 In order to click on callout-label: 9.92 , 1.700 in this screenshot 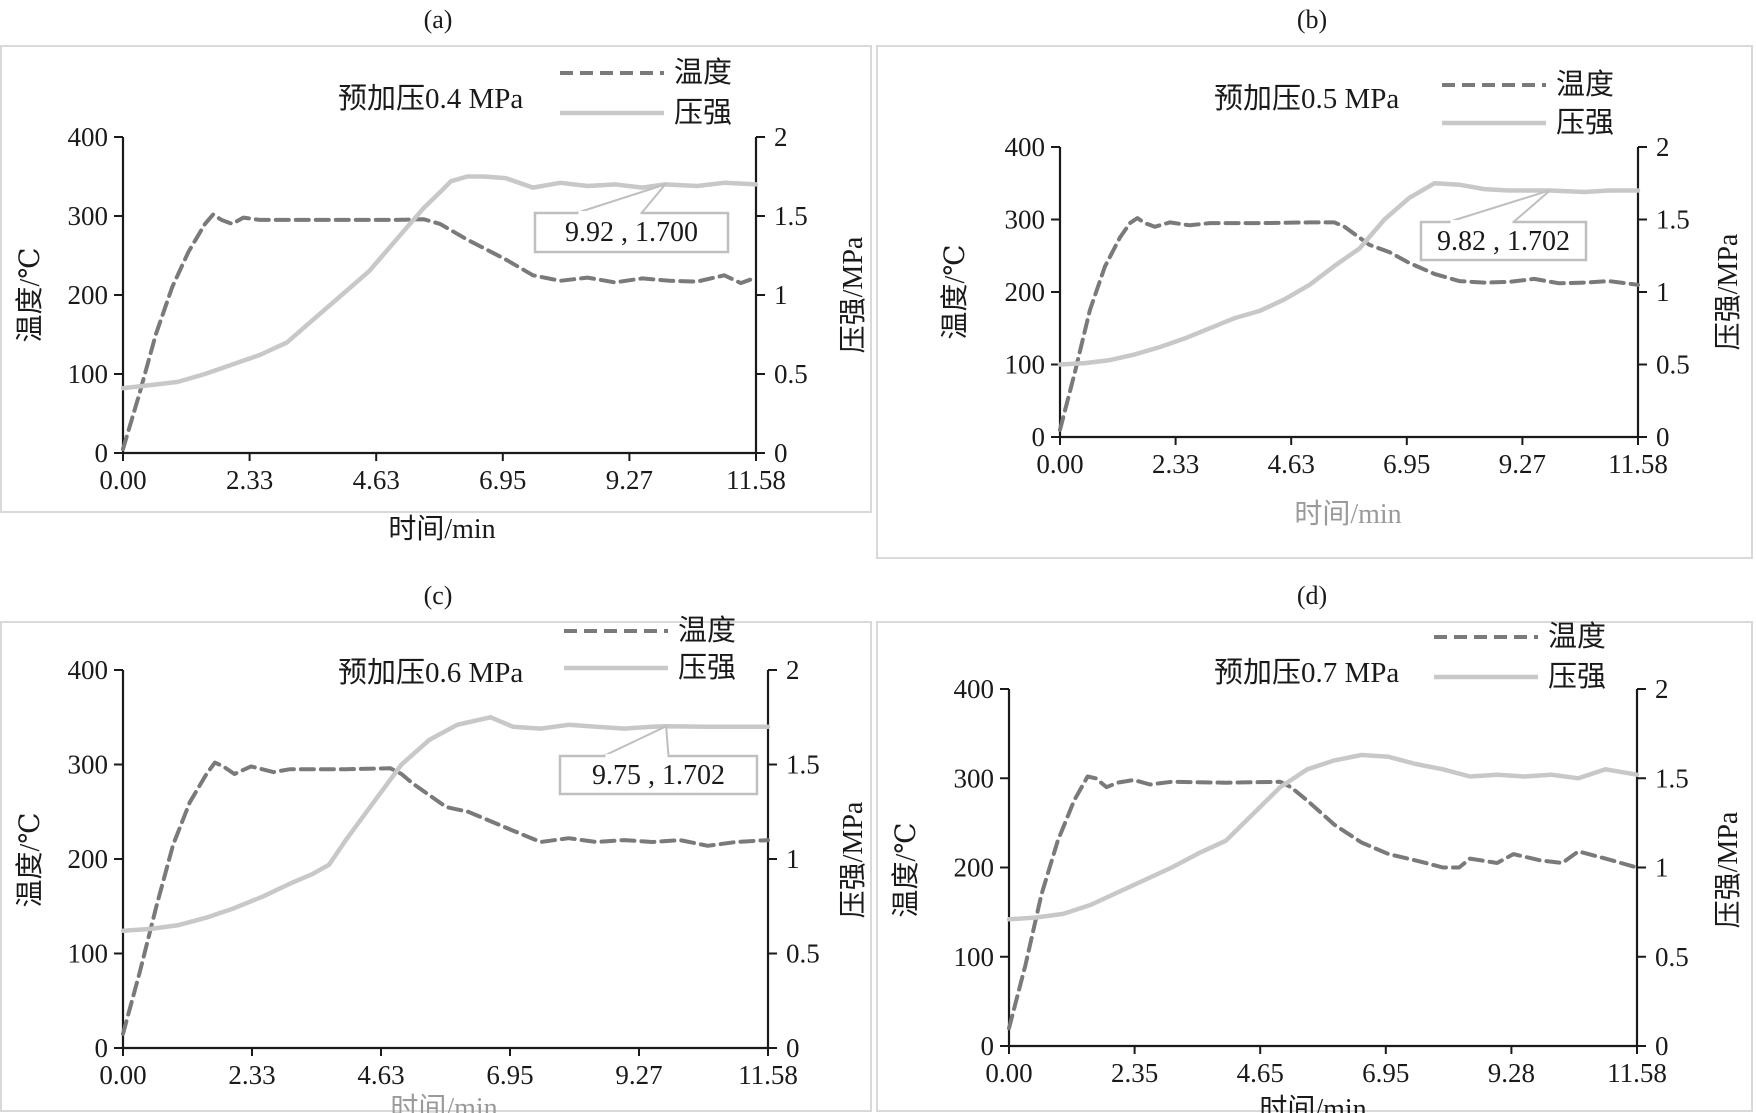, I will do `click(631, 232)`.